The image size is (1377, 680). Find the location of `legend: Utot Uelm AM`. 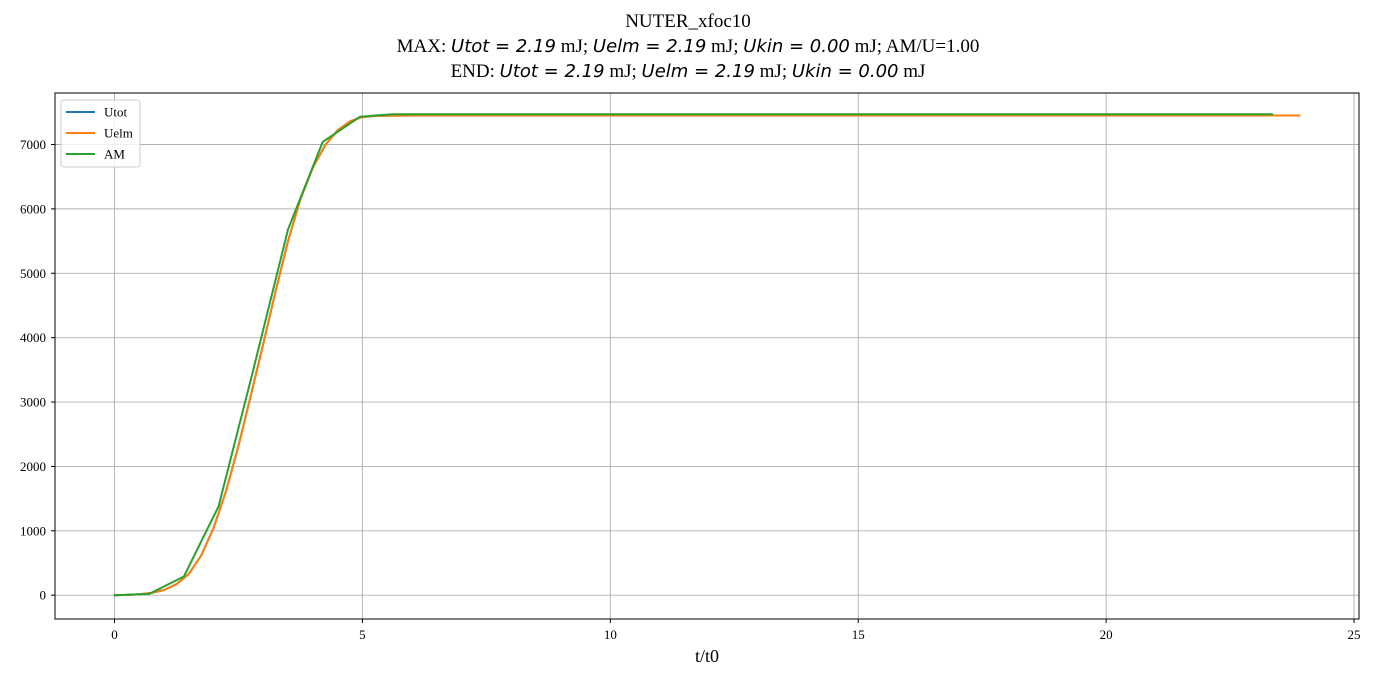

legend: Utot Uelm AM is located at coordinates (100, 133).